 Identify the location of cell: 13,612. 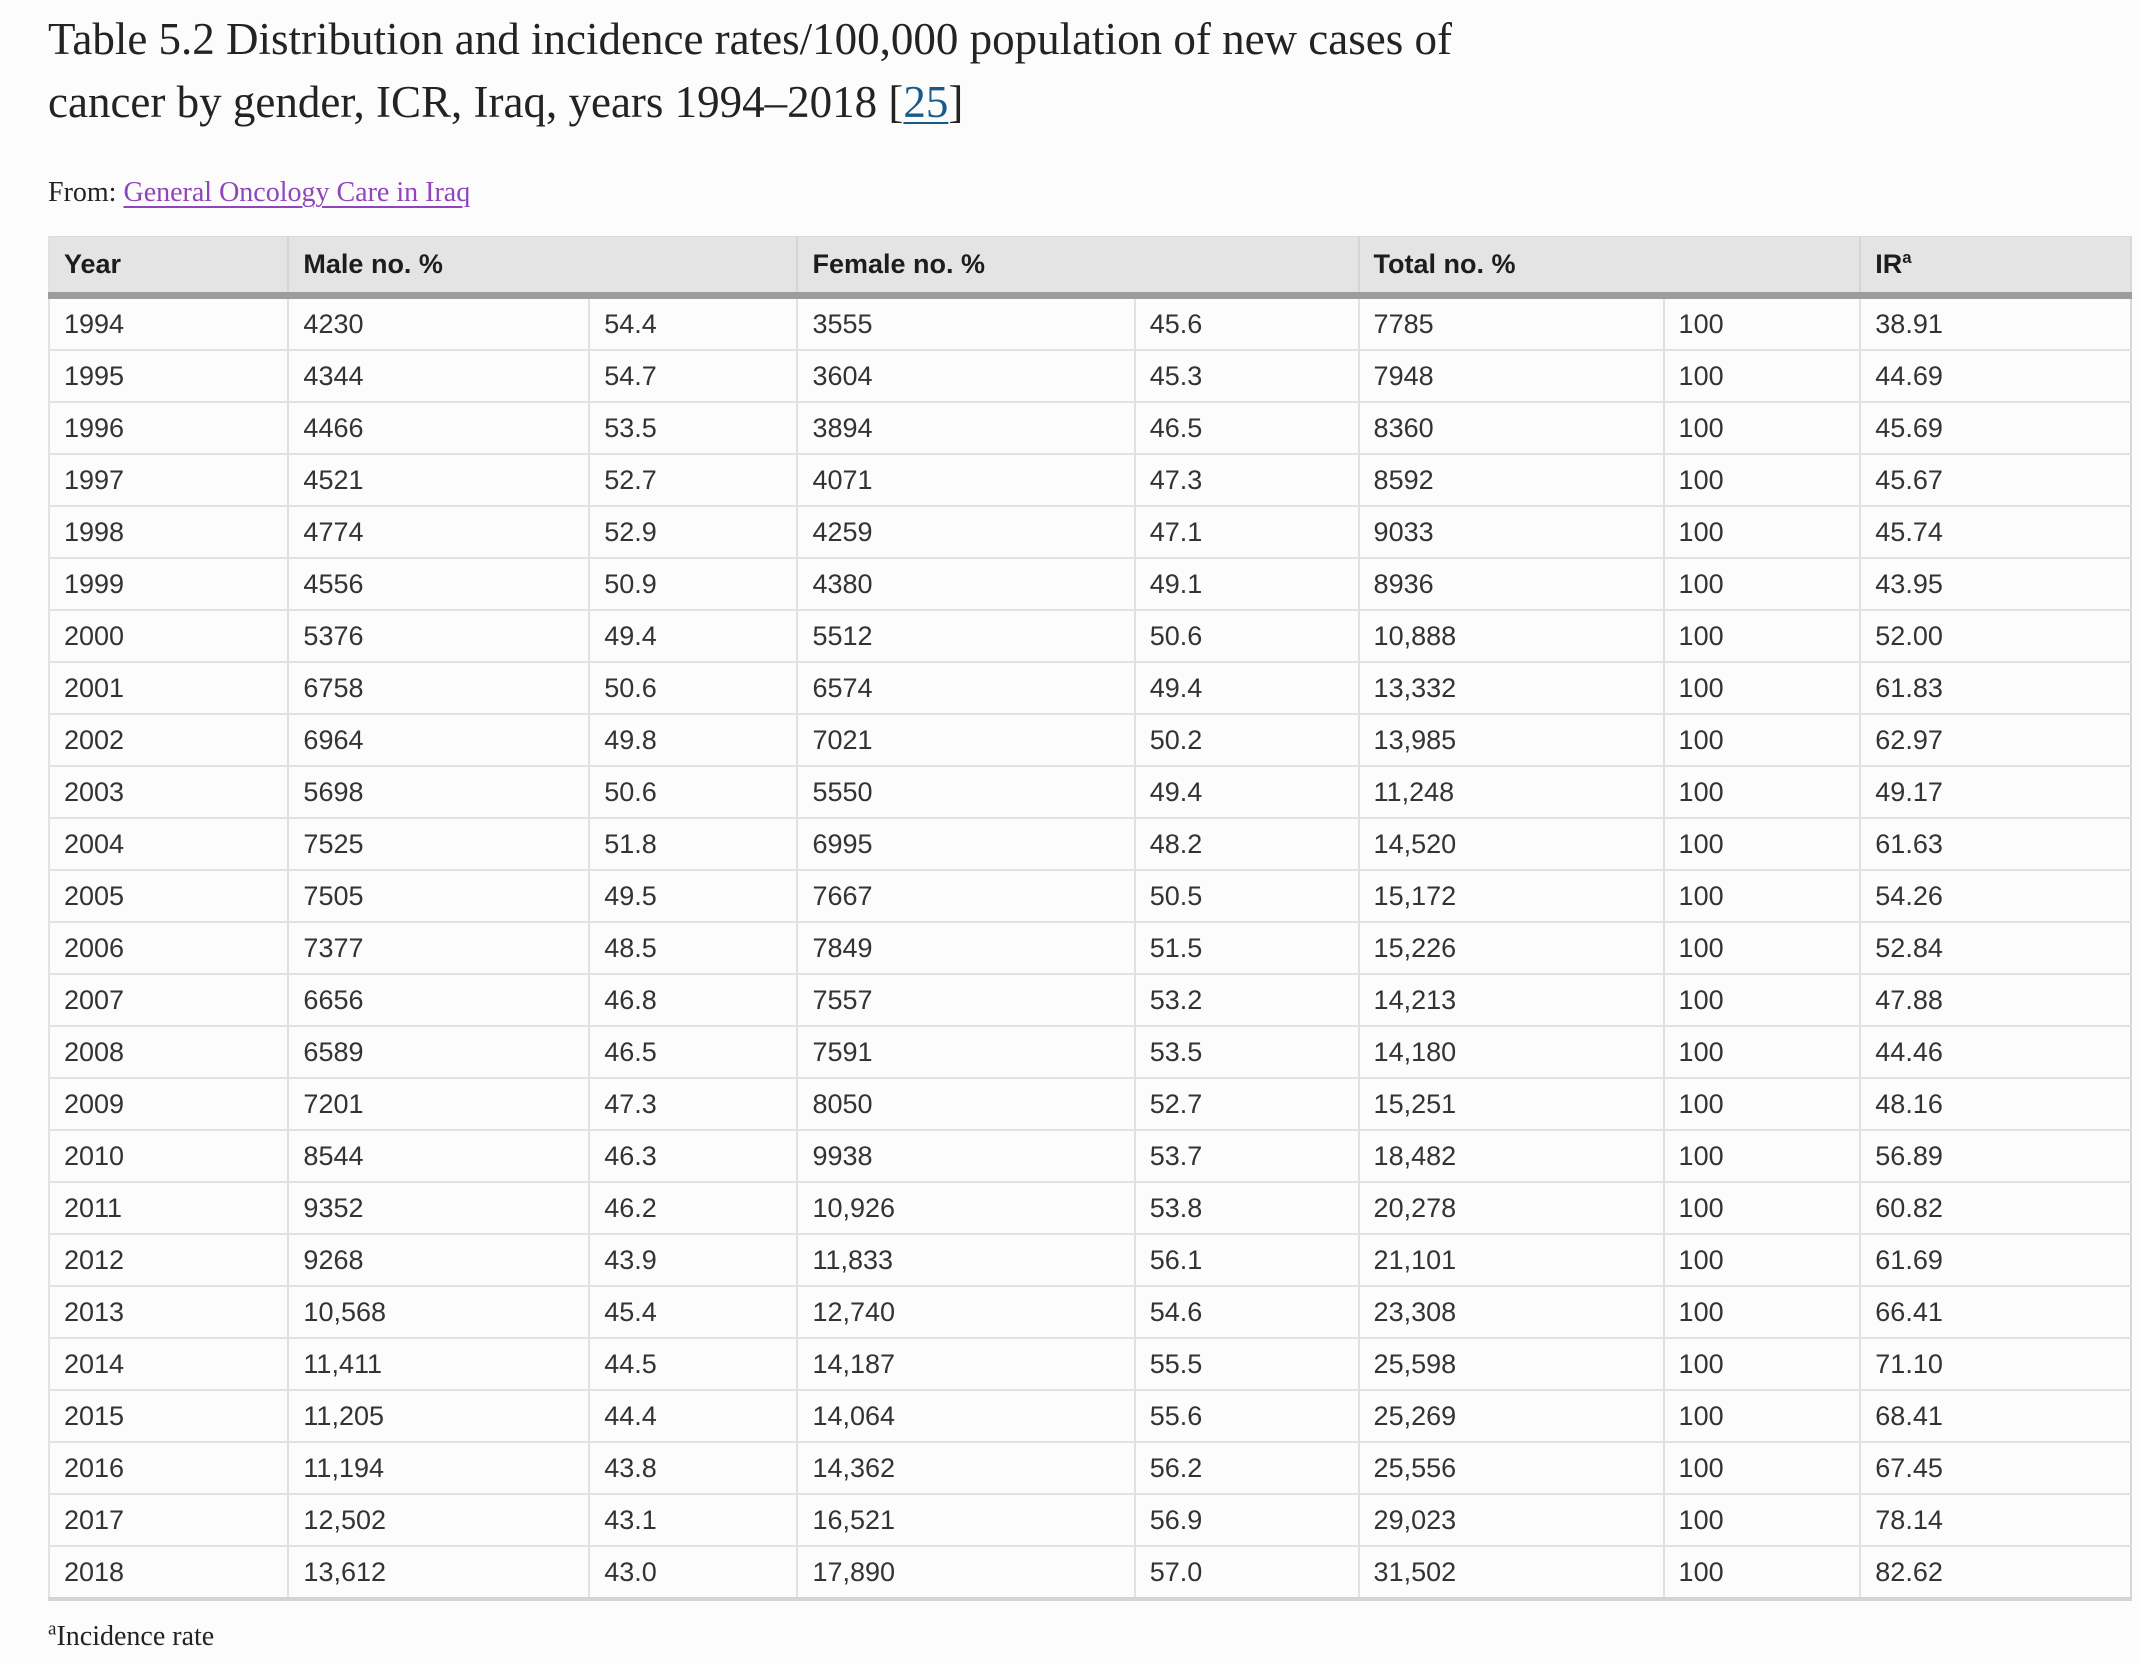
(439, 1573).